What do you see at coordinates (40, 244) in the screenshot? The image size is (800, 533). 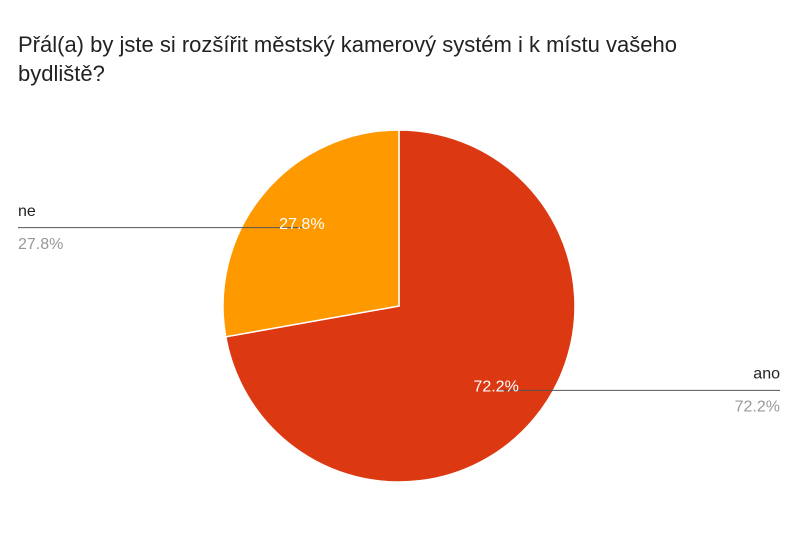 I see `legend-value: 27.8%` at bounding box center [40, 244].